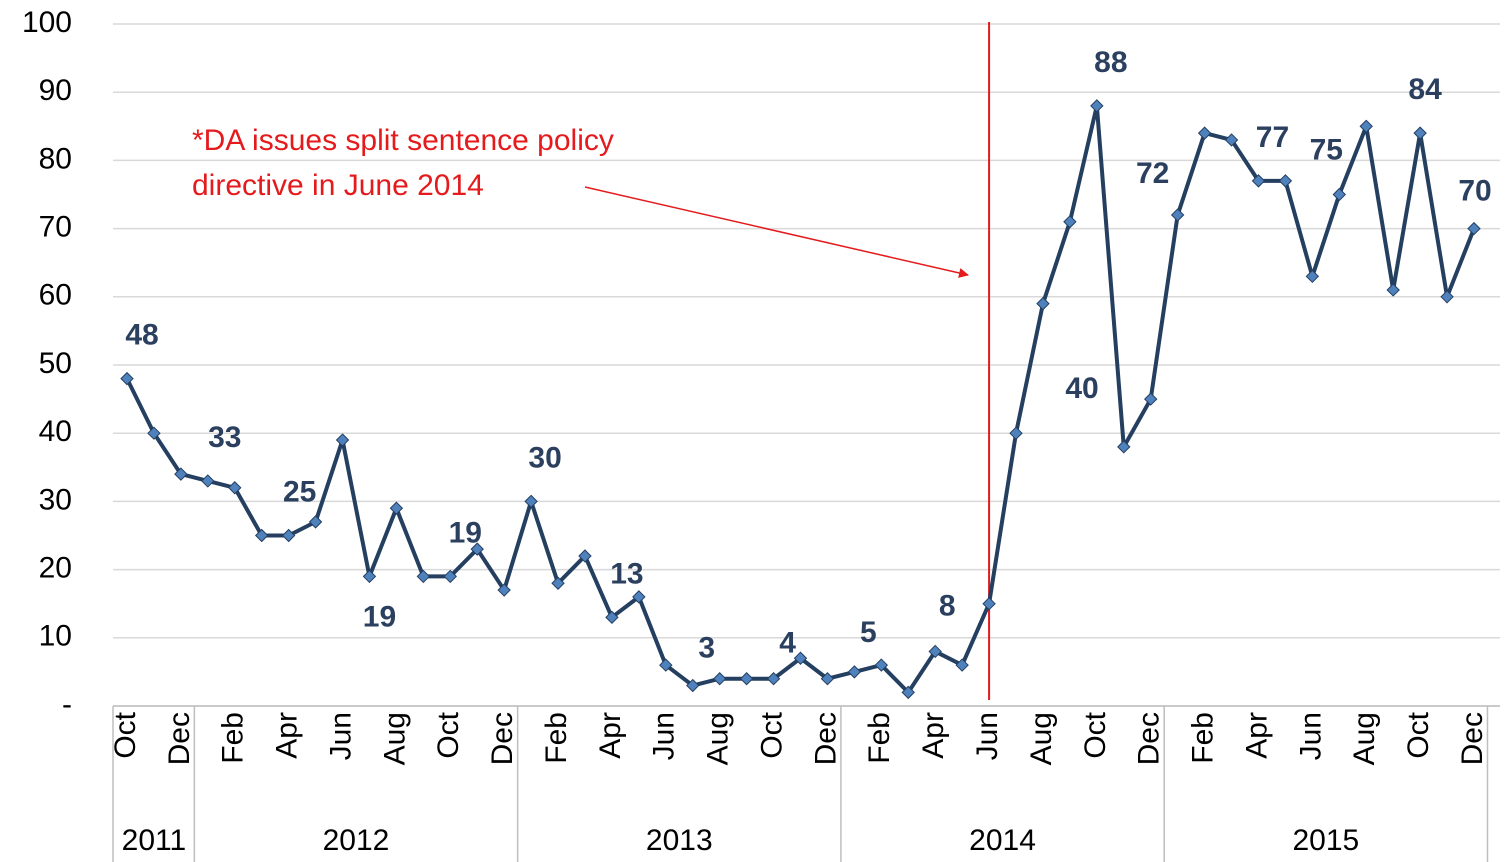 This screenshot has height=862, width=1511. Describe the element at coordinates (1152, 173) in the screenshot. I see `data-label: 72` at that location.